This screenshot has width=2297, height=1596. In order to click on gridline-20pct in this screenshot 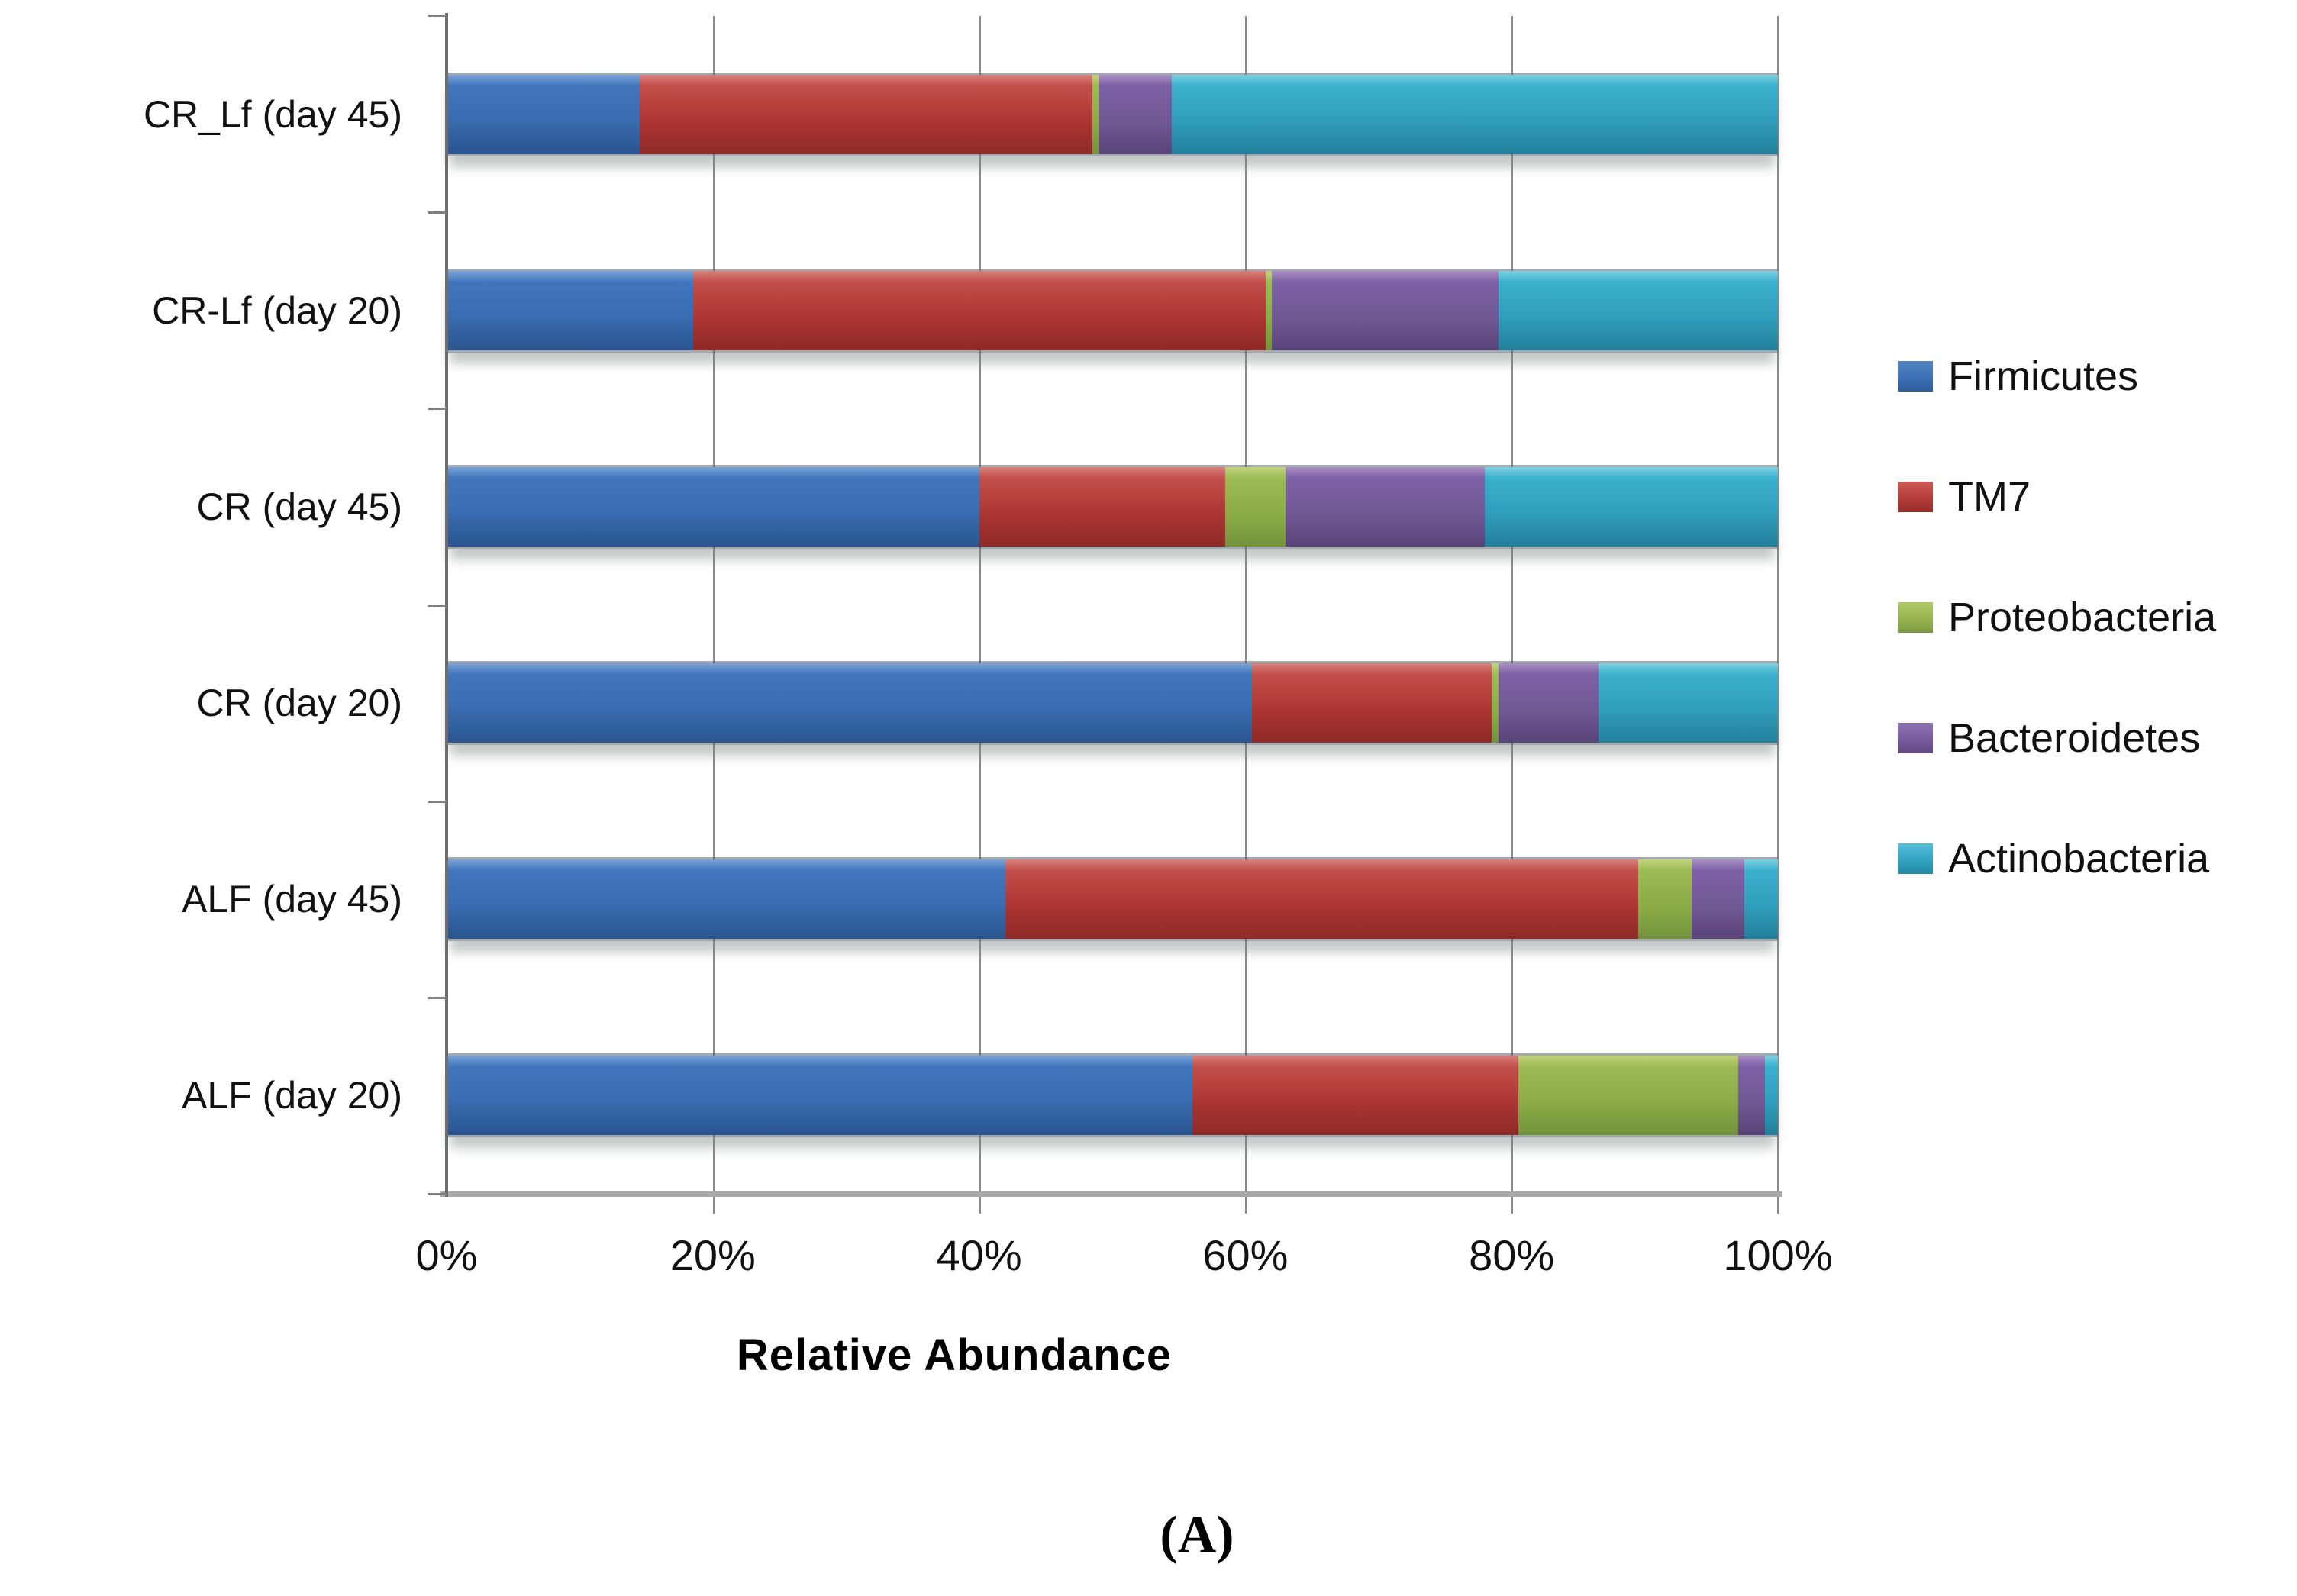, I will do `click(713, 615)`.